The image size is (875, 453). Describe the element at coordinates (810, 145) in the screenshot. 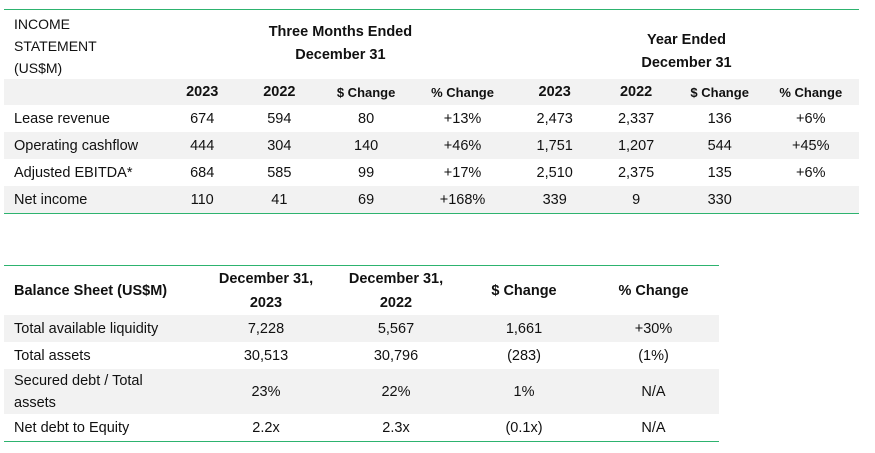

I see `table-cell: +45%` at that location.